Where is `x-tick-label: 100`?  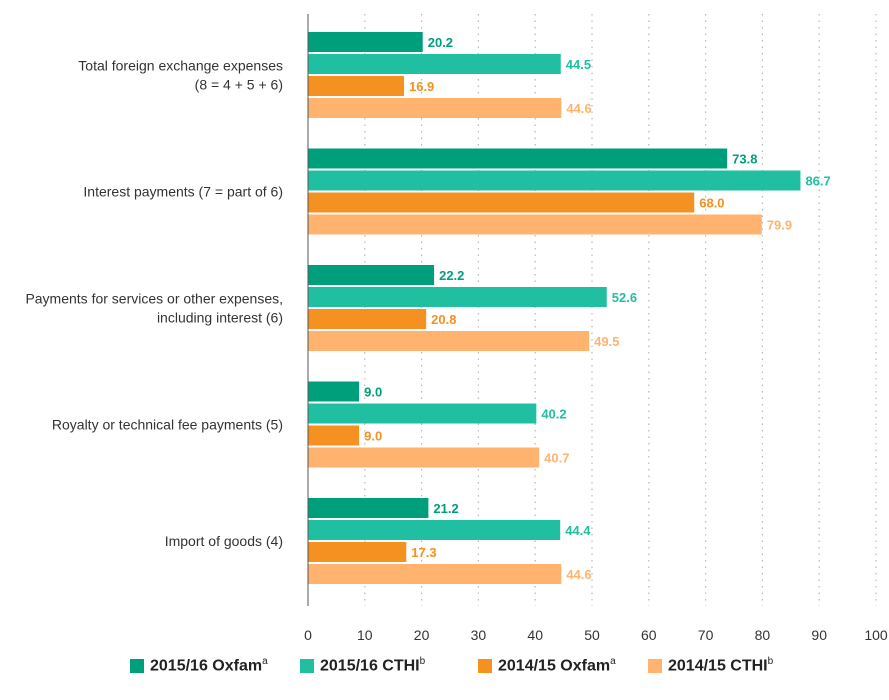 x-tick-label: 100 is located at coordinates (876, 635).